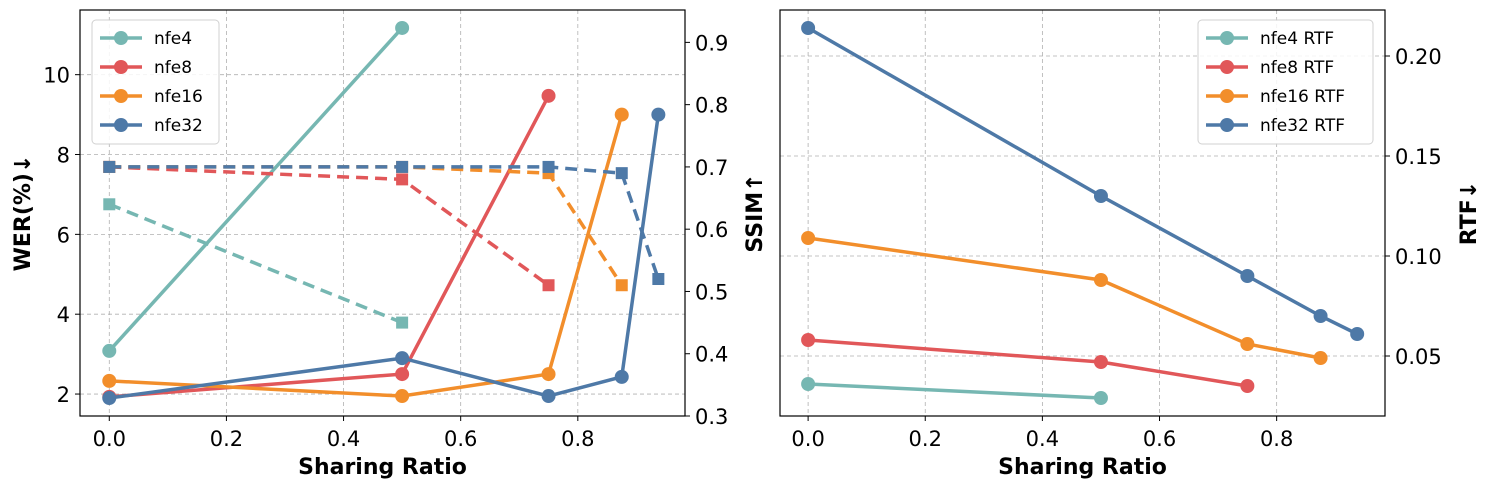 The image size is (1489, 494). I want to click on y-tick-label: 0.05, so click(1418, 357).